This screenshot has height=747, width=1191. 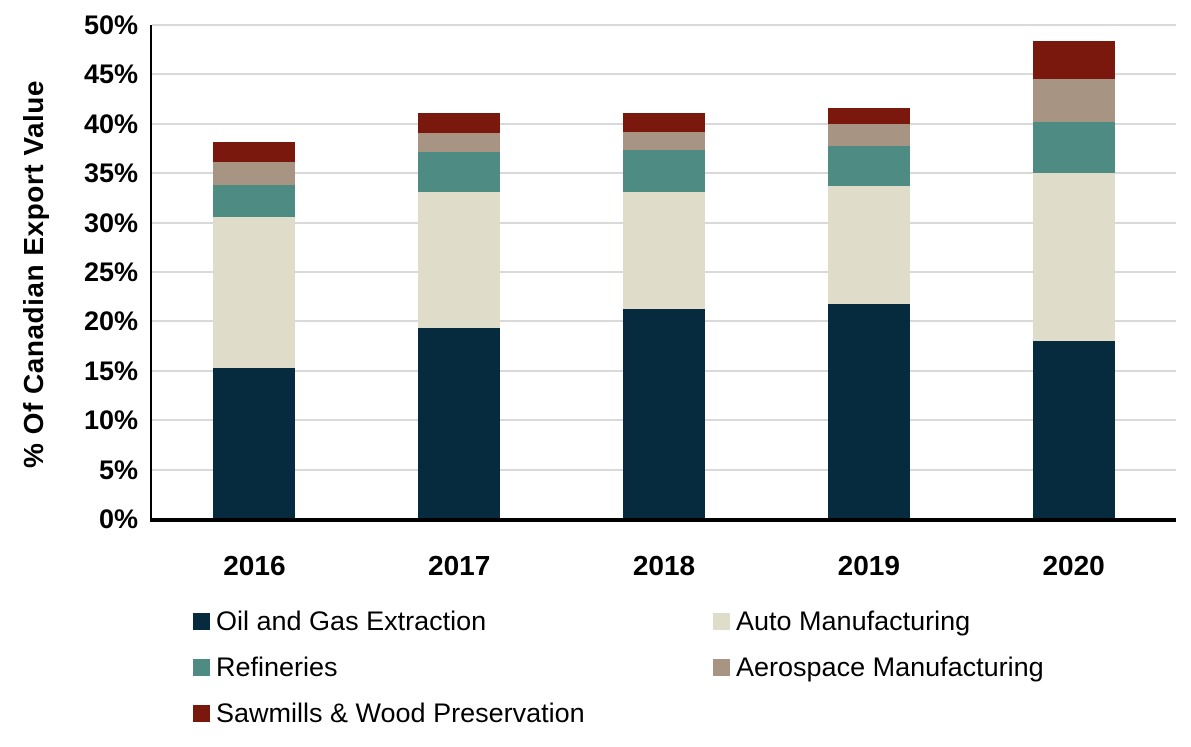 I want to click on y-tick-label-5pct: 5%, so click(x=118, y=469).